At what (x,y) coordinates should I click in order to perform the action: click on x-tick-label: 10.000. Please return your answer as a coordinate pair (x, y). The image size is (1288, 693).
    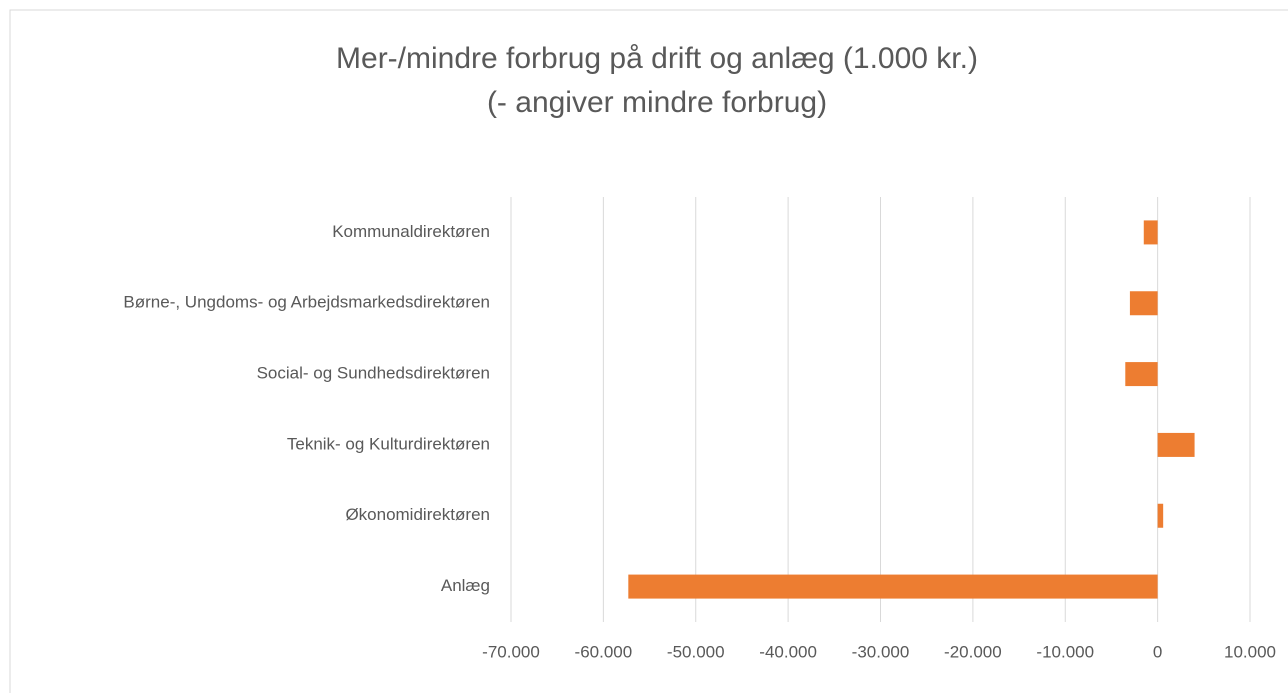
    Looking at the image, I should click on (1250, 651).